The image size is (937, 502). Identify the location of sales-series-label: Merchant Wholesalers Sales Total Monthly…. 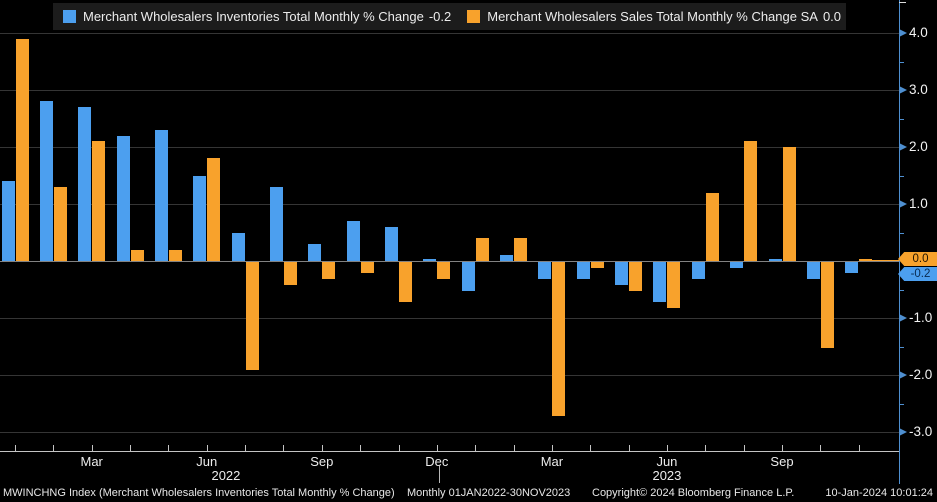
(652, 16).